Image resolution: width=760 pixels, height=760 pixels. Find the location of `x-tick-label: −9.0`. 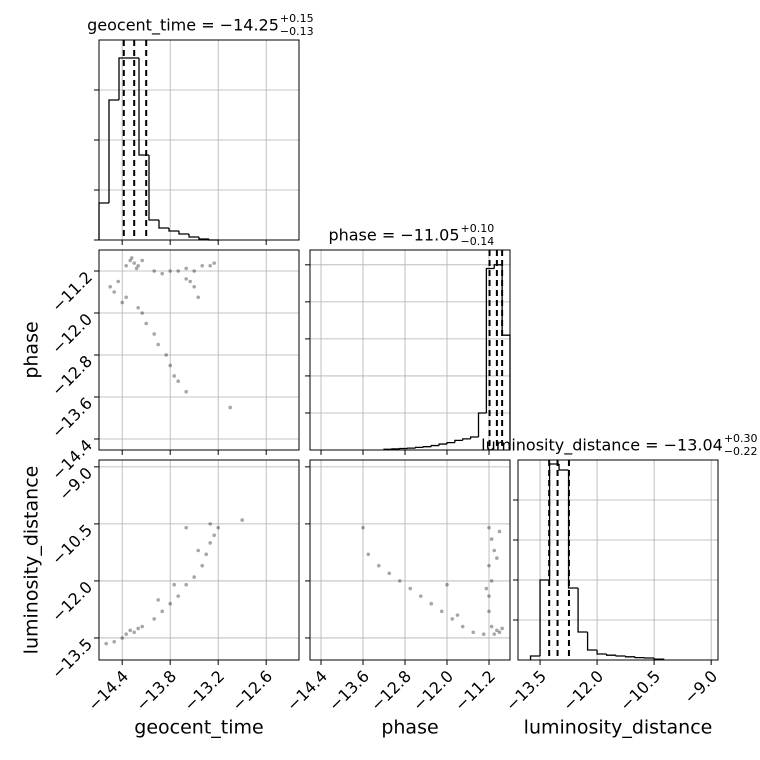

x-tick-label: −9.0 is located at coordinates (700, 687).